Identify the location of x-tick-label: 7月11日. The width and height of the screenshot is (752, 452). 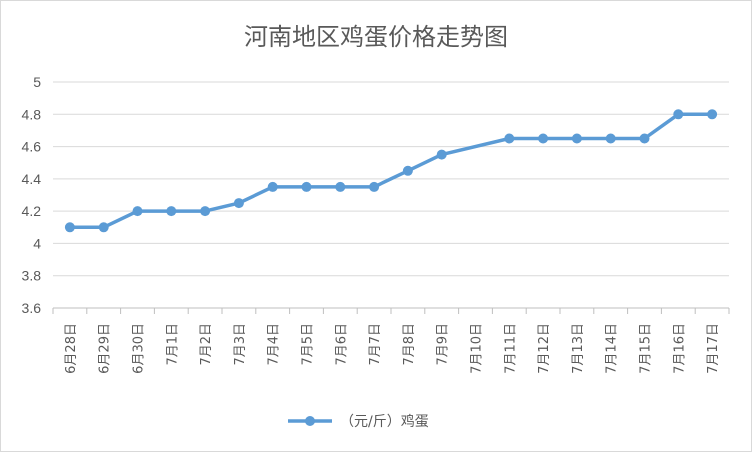
(510, 348).